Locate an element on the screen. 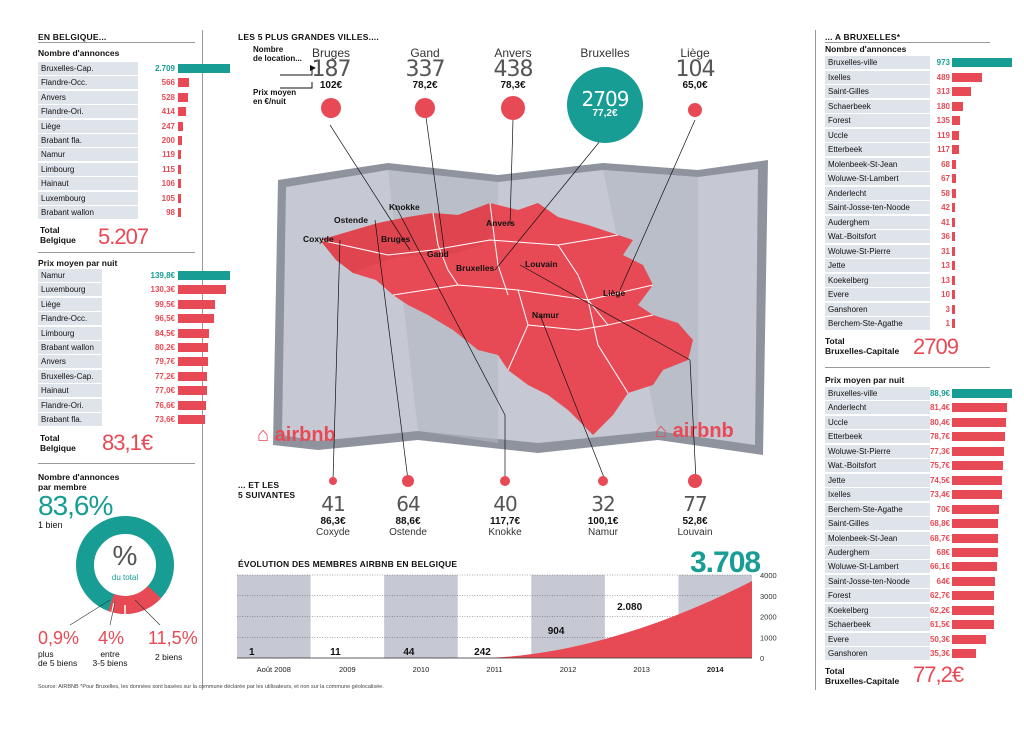  city-price: 117,7€ is located at coordinates (505, 521).